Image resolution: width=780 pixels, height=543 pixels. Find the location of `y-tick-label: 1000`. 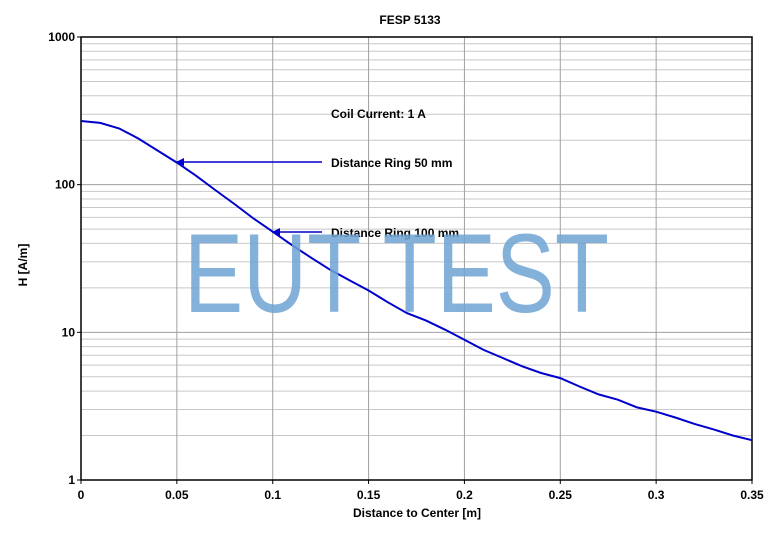

y-tick-label: 1000 is located at coordinates (61, 37).